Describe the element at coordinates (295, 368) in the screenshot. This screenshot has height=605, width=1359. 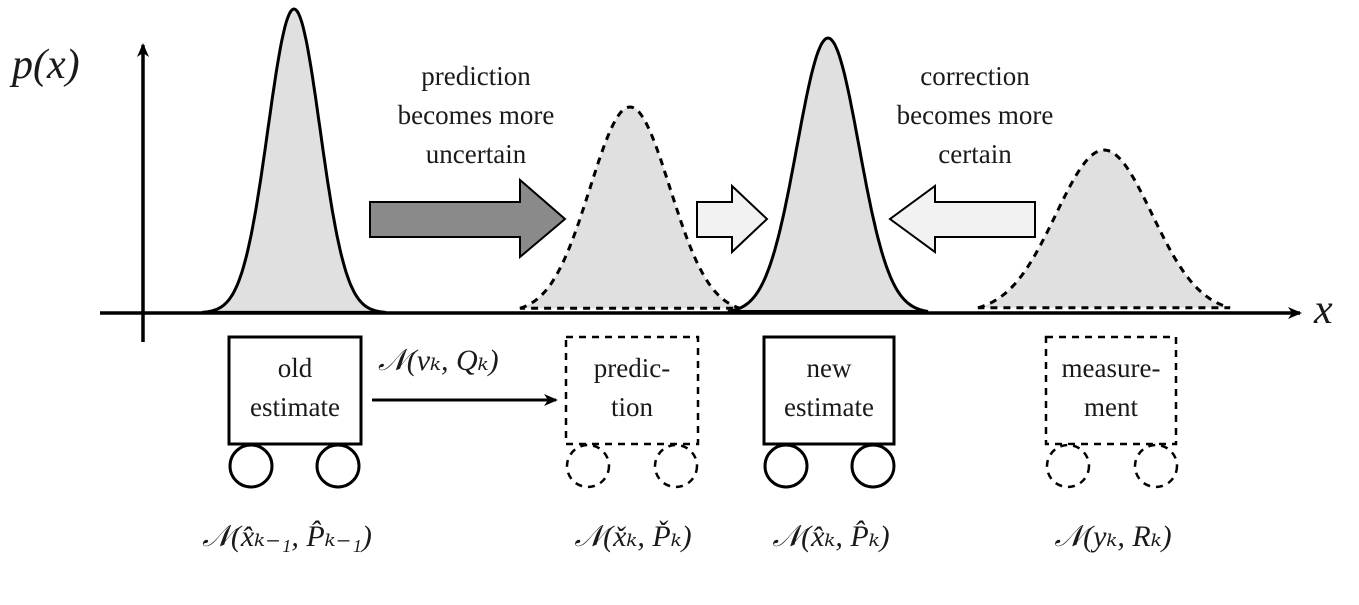
I see `cart-old-label-line-1: old` at that location.